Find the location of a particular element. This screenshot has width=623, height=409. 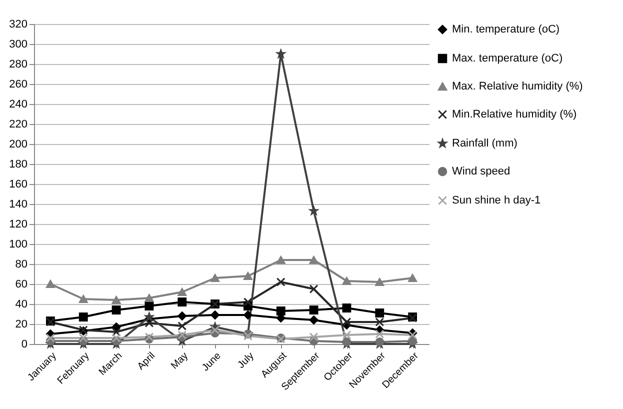

y-tick-label: 100 is located at coordinates (18, 244).